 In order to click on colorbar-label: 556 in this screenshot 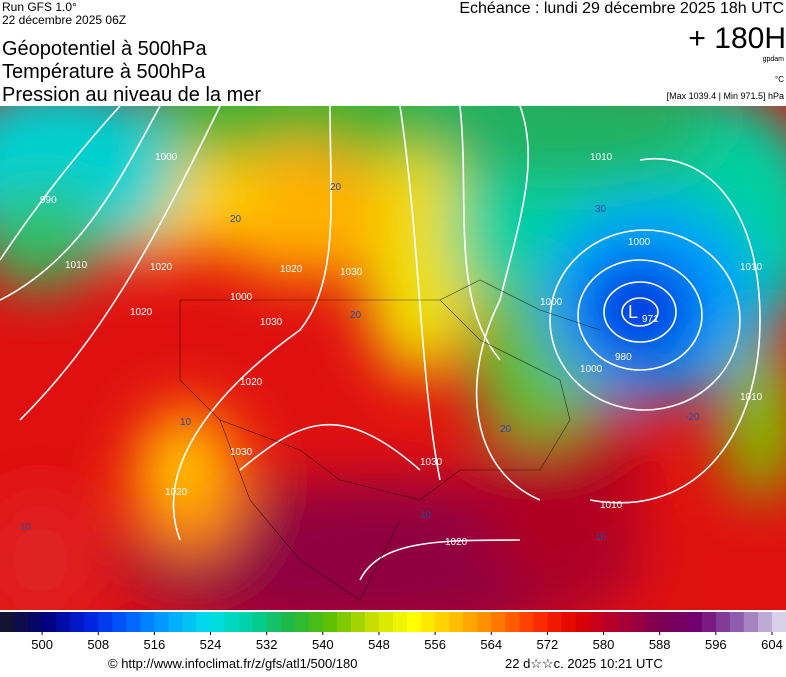, I will do `click(435, 644)`.